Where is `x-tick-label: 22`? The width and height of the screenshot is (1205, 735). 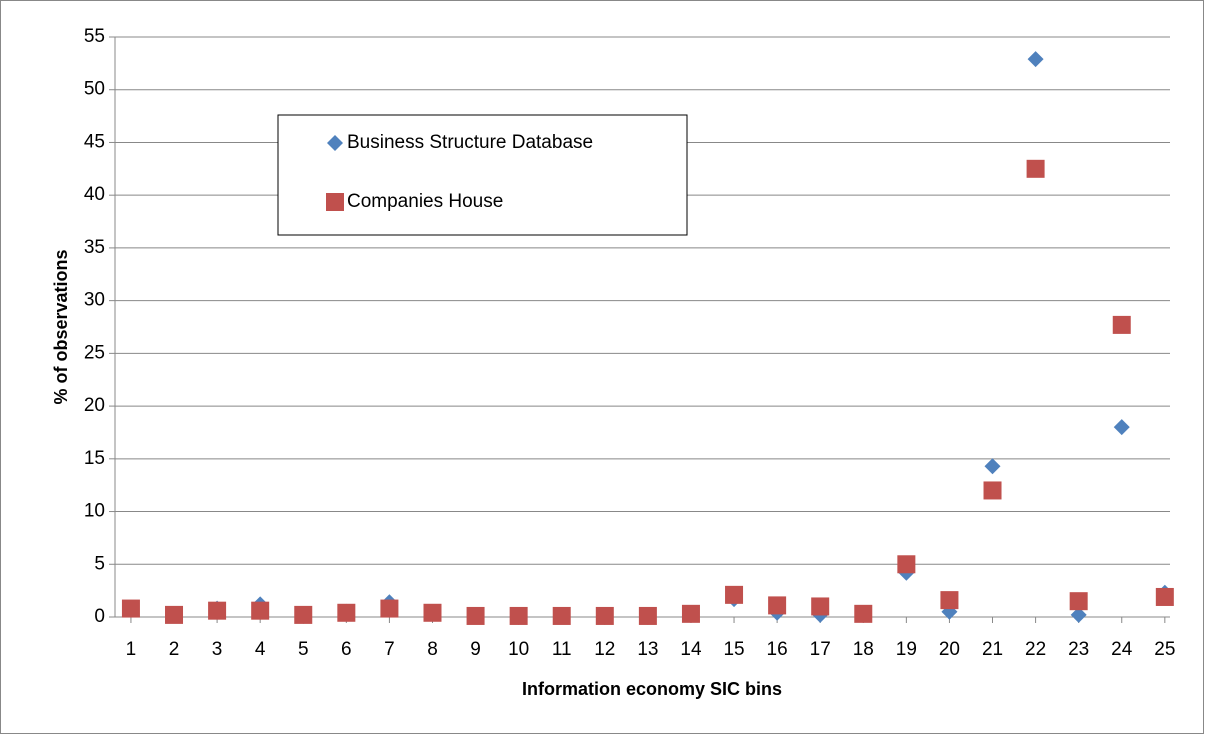 x-tick-label: 22 is located at coordinates (1035, 649).